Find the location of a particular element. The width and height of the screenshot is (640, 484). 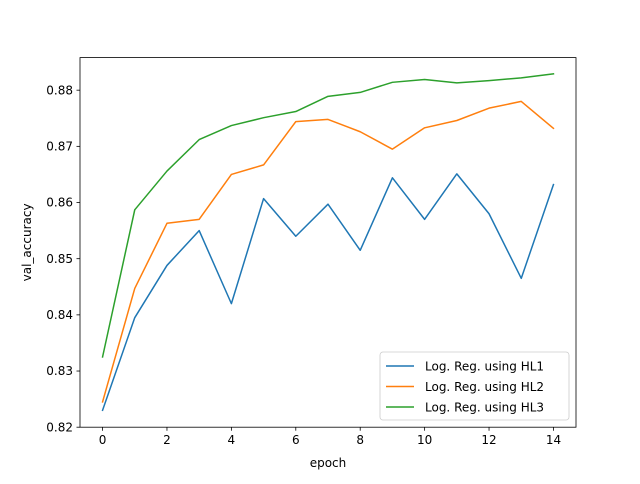

x-tick-label: 10 is located at coordinates (424, 440).